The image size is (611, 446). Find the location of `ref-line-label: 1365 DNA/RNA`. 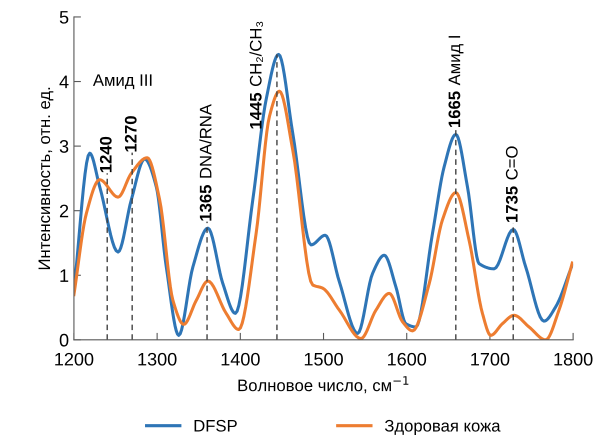

ref-line-label: 1365 DNA/RNA is located at coordinates (205, 162).